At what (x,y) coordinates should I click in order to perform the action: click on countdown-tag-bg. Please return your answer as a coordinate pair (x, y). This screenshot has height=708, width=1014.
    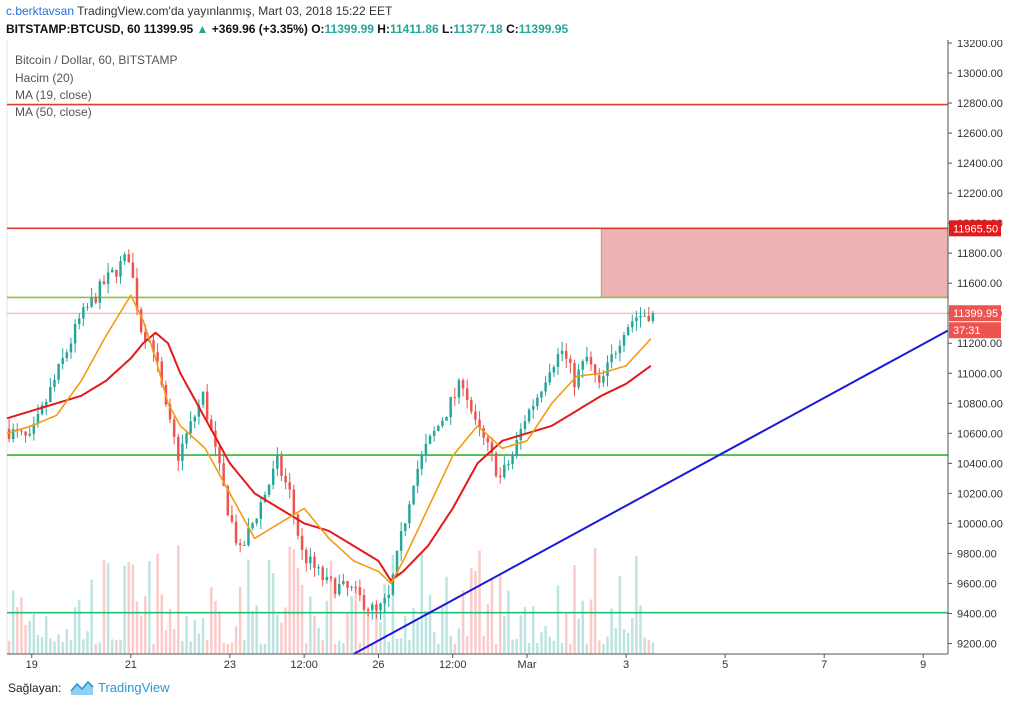
    Looking at the image, I should click on (975, 330).